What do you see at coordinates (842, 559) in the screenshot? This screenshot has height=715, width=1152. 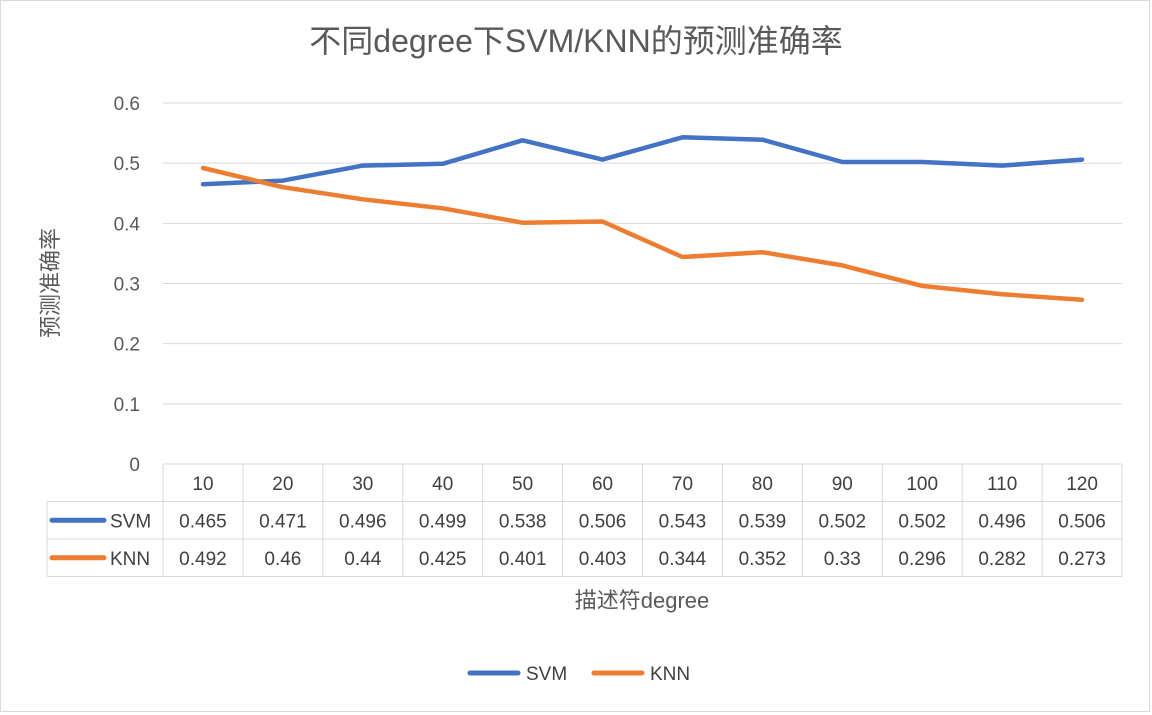 I see `data-label: 0.33` at bounding box center [842, 559].